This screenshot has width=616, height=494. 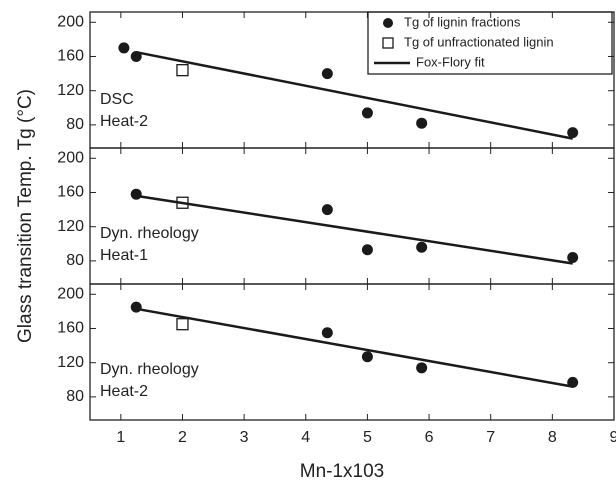 What do you see at coordinates (124, 255) in the screenshot?
I see `annotation: Heat-1` at bounding box center [124, 255].